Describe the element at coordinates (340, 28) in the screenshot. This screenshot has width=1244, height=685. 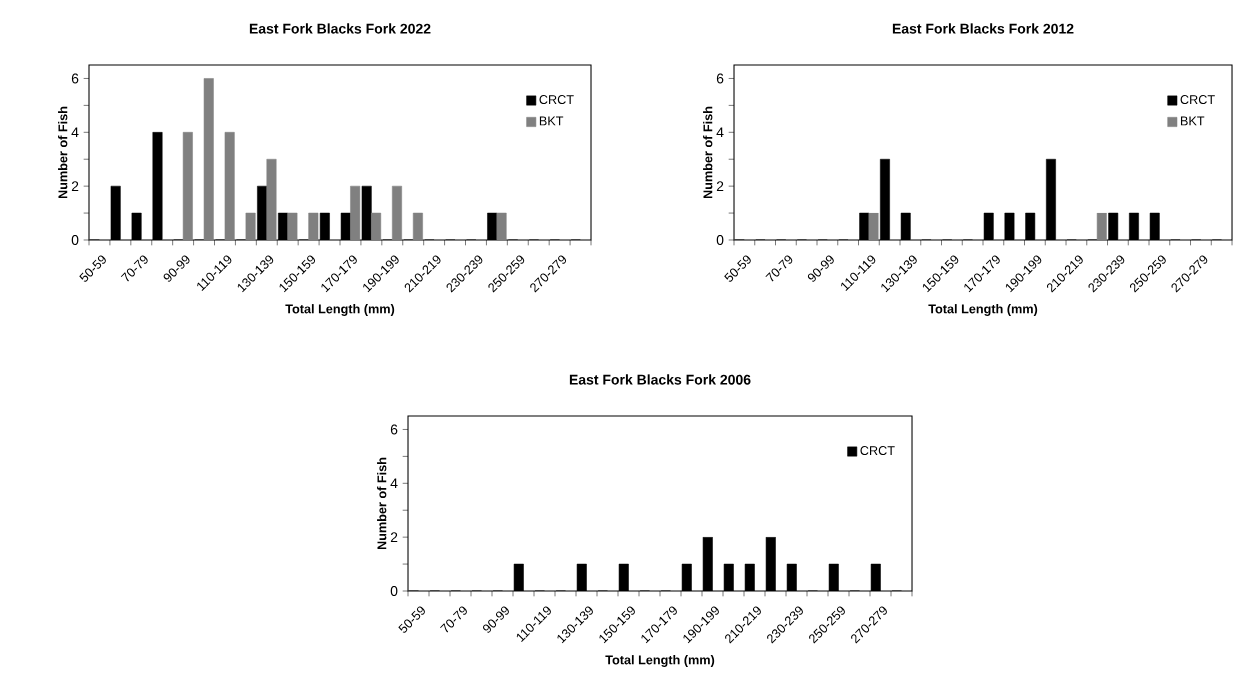
I see `chart-title: East Fork Blacks Fork 2022` at that location.